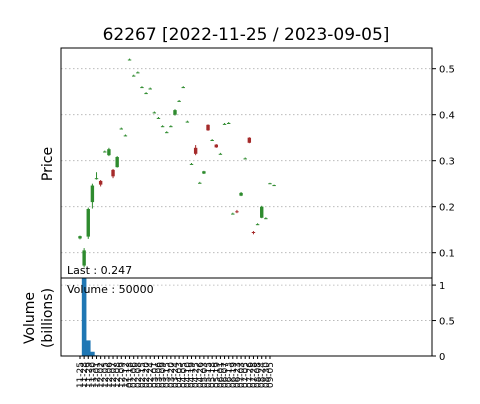  I want to click on volume-tick-label: 0, so click(442, 357).